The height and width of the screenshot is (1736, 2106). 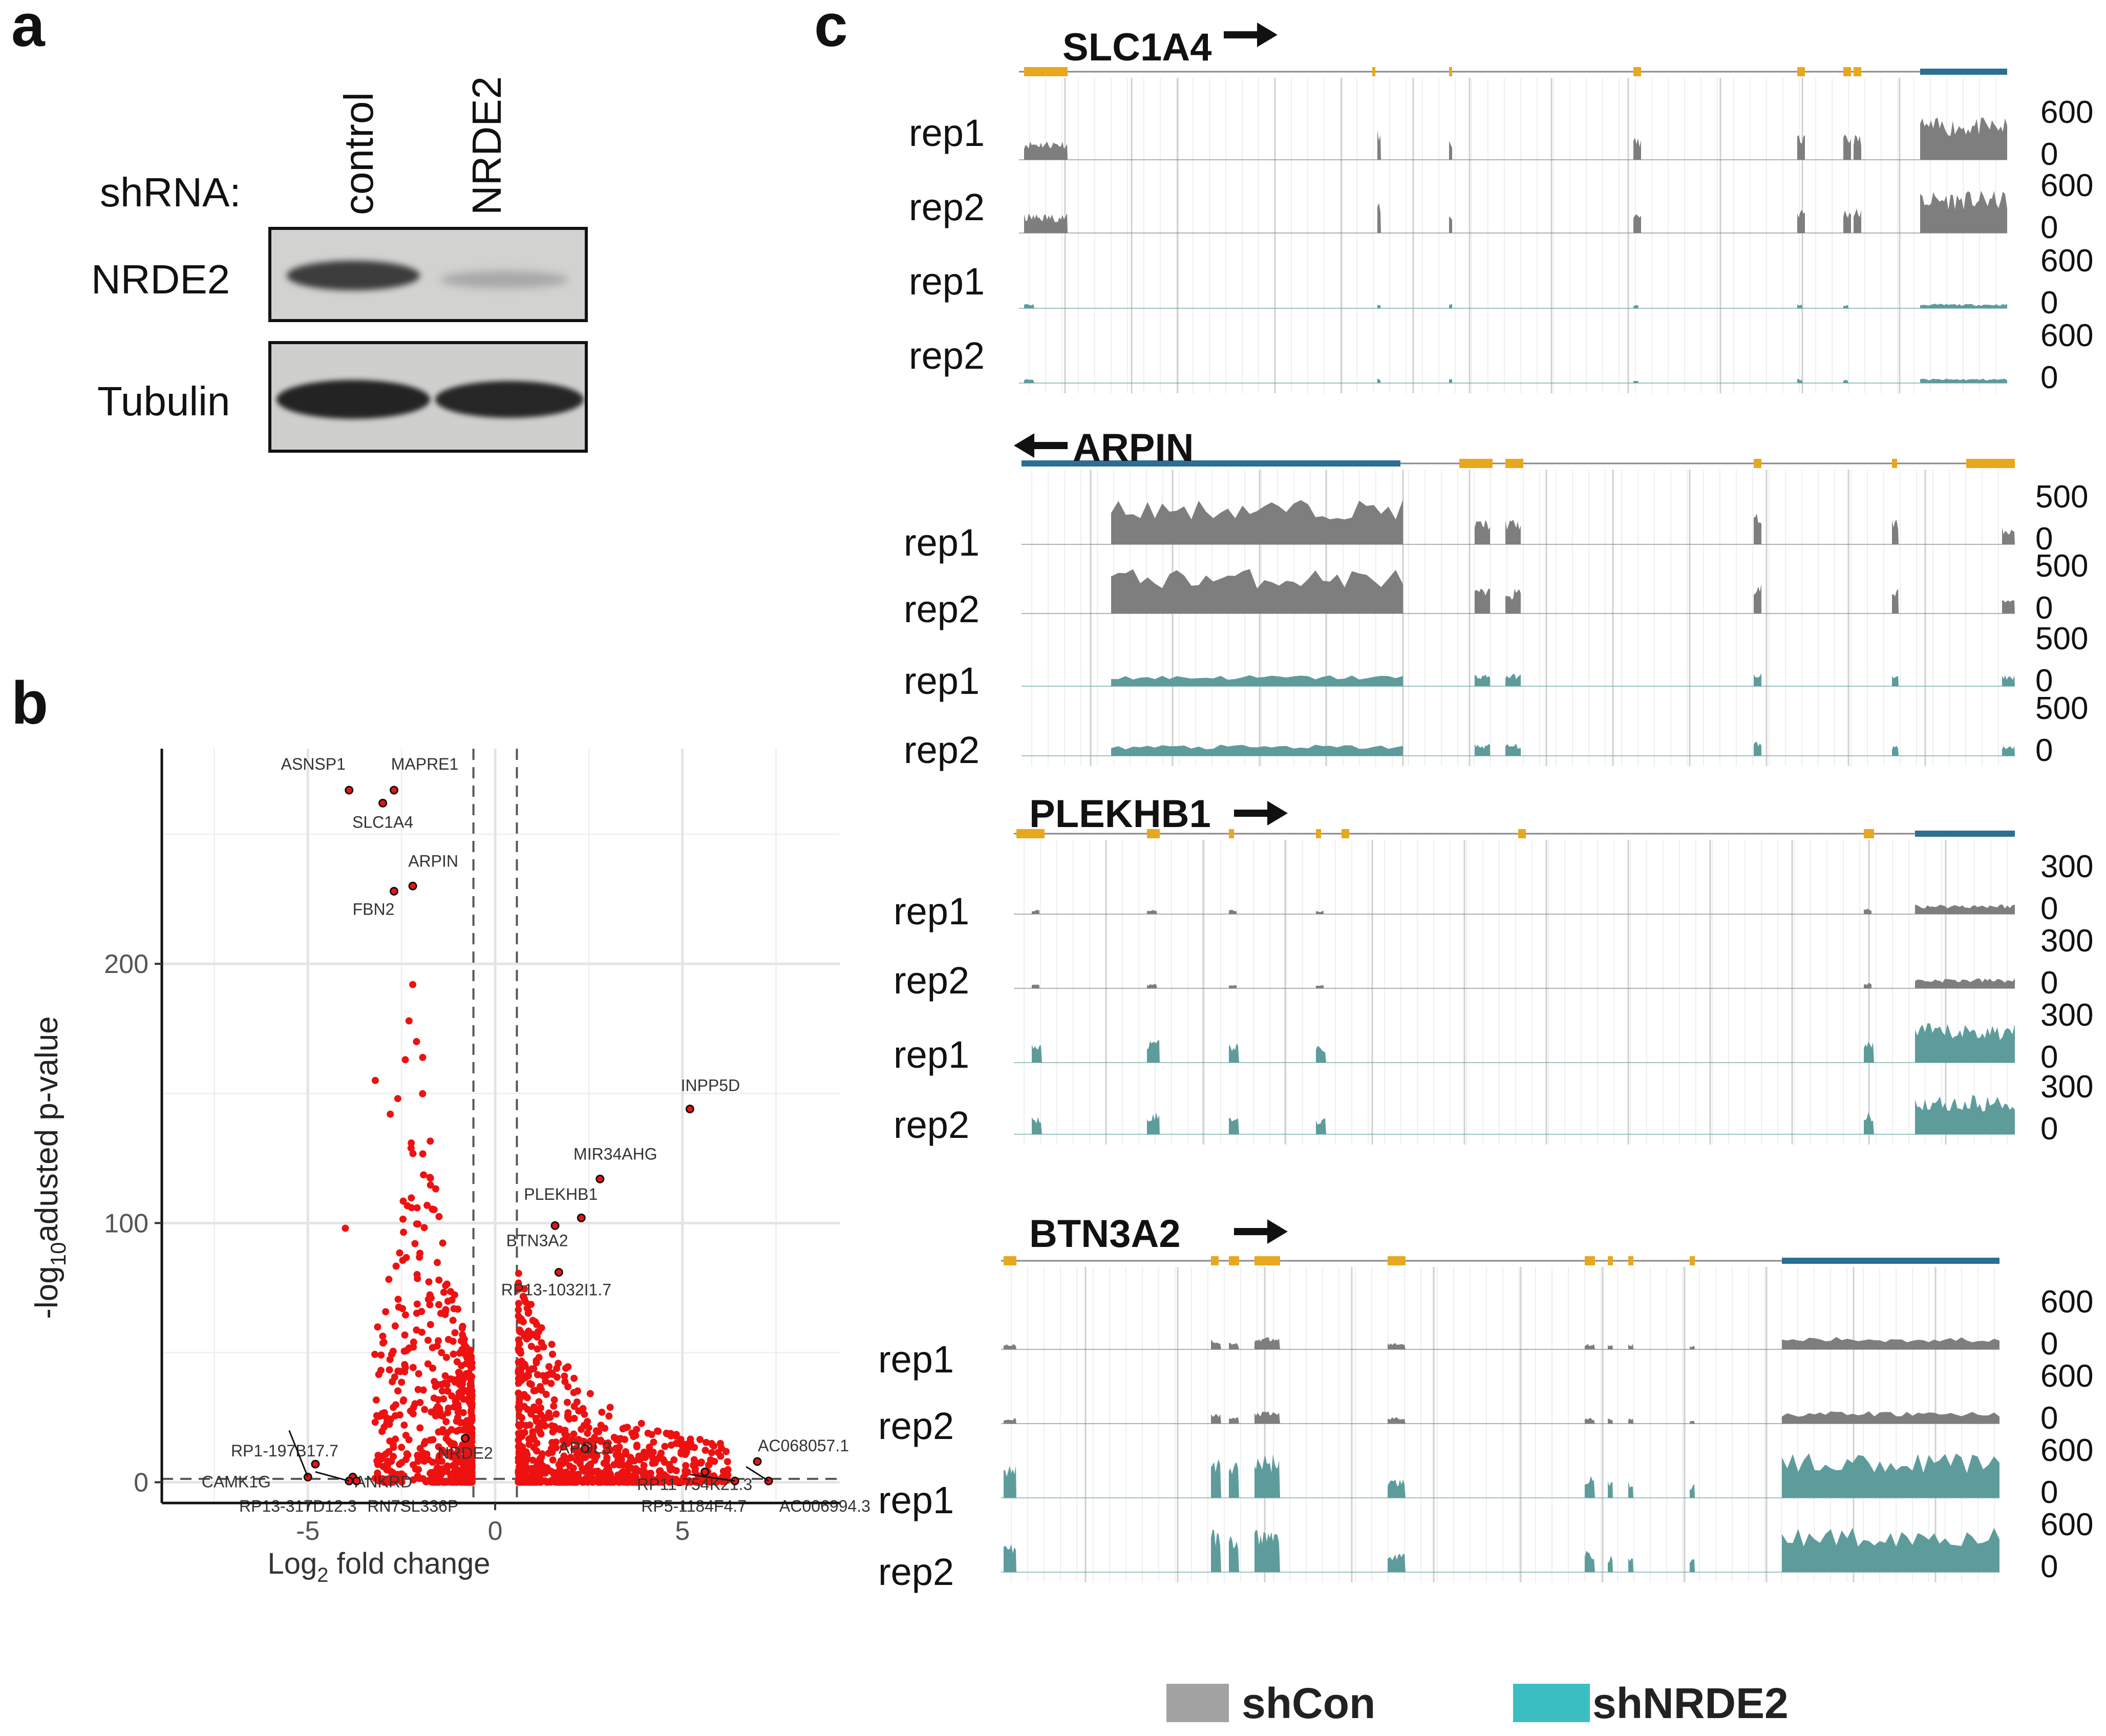 I want to click on shrna-label: shRNA:, so click(x=170, y=193).